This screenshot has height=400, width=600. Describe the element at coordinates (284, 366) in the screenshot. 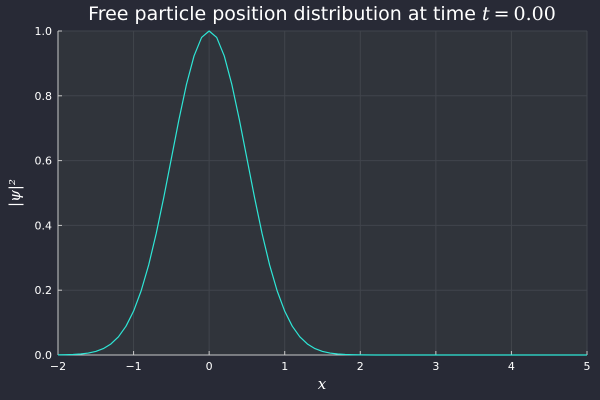

I see `x-tick-label: 1` at that location.